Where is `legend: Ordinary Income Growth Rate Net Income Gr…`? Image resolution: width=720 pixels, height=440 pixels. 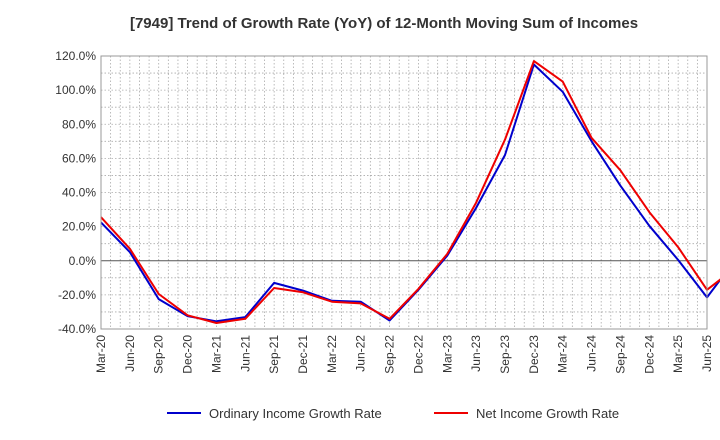
legend: Ordinary Income Growth Rate Net Income Gr… is located at coordinates (393, 413).